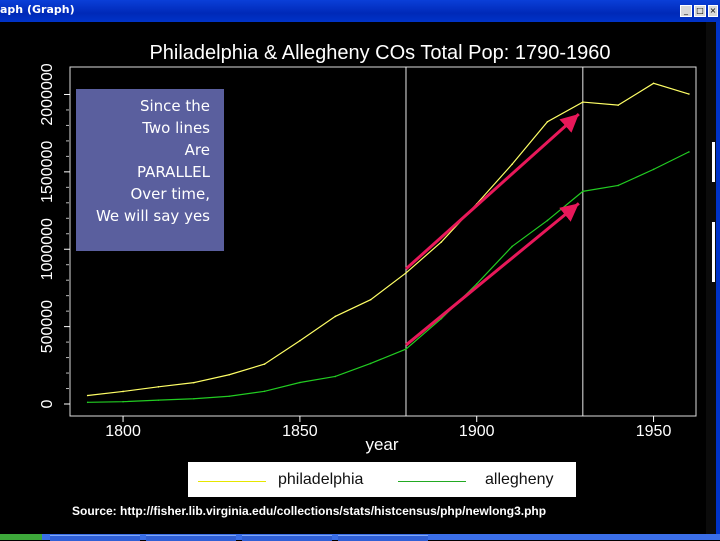 The image size is (720, 541). Describe the element at coordinates (388, 428) in the screenshot. I see `x-axis: 1800 1850 1900 1950` at that location.